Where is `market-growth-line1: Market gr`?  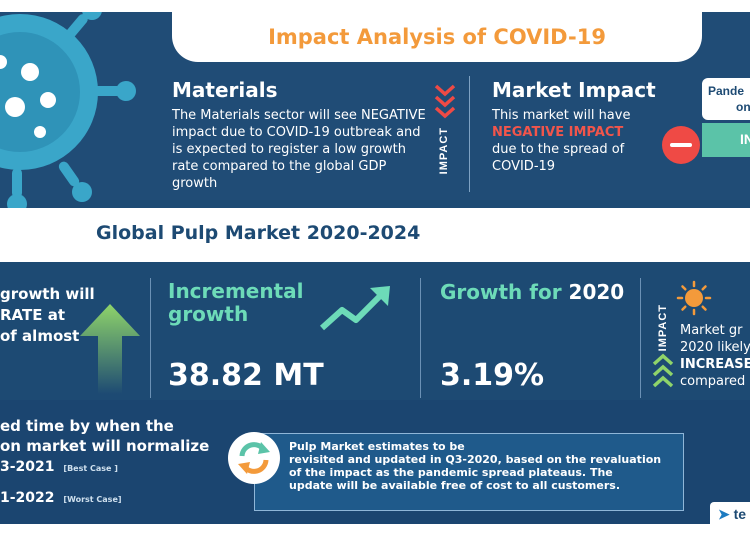 market-growth-line1: Market gr is located at coordinates (711, 330).